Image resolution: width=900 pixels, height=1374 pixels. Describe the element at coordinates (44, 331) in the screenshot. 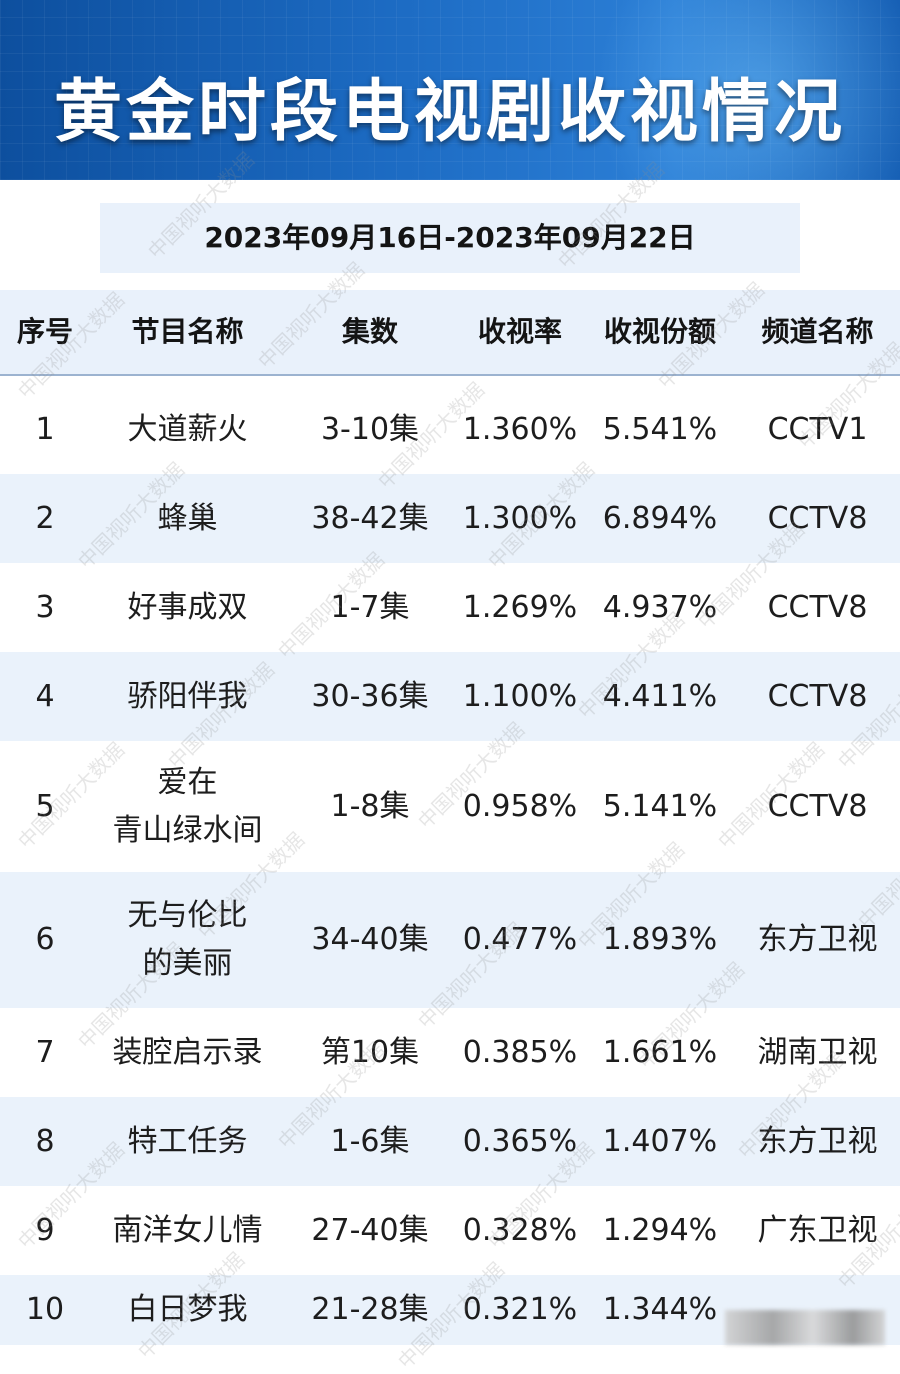

I see `header-serial: 序号` at that location.